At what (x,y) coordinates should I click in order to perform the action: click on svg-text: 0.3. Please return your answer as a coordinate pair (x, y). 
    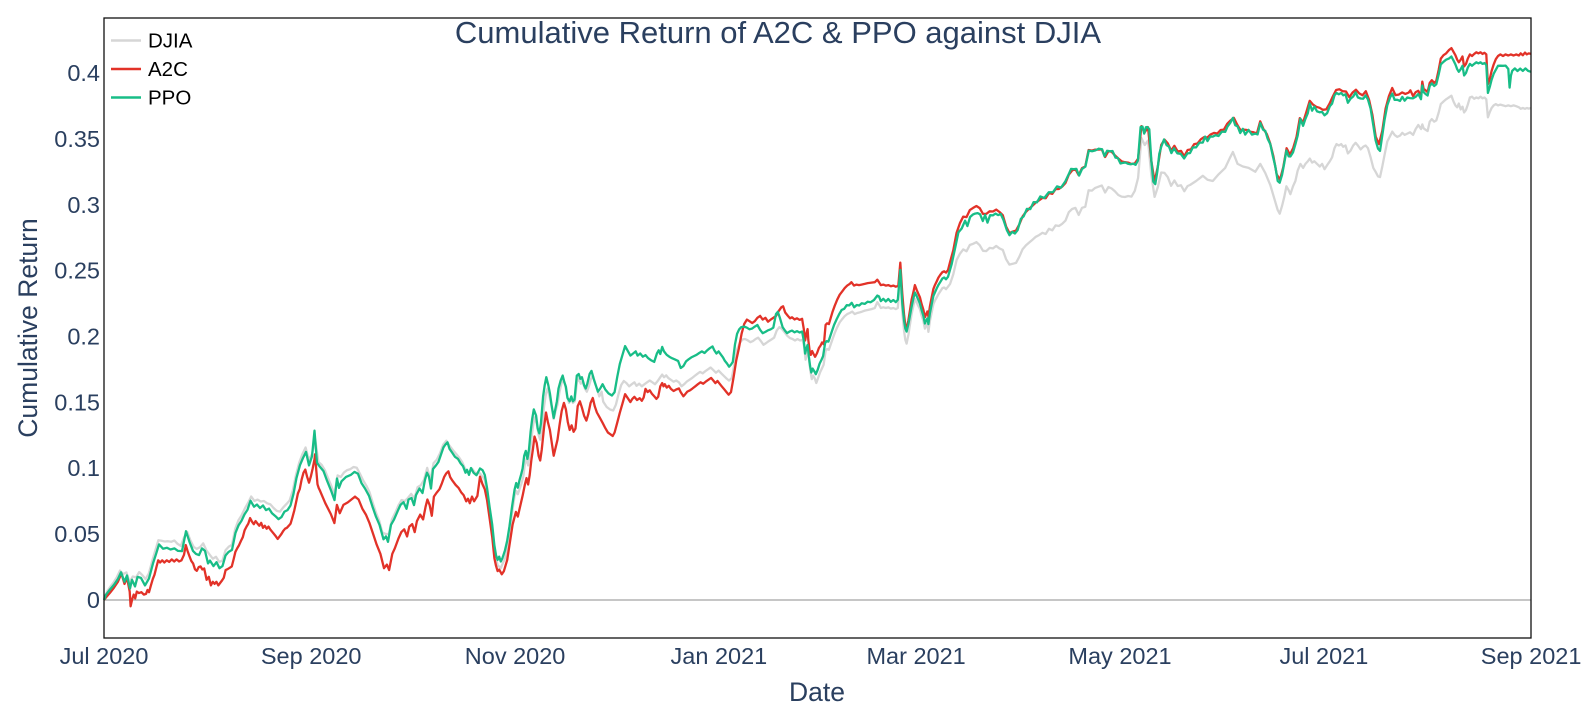
    Looking at the image, I should click on (83, 205).